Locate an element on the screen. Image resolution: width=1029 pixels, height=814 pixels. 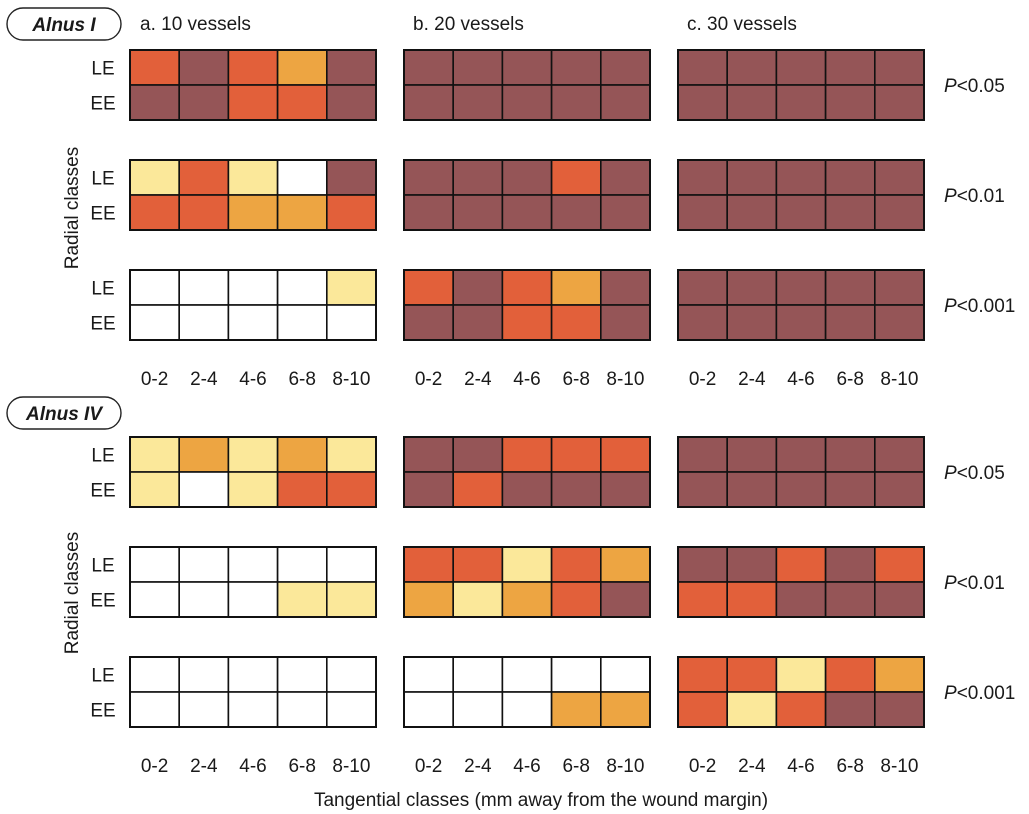
significance-label: P<0.001 is located at coordinates (979, 693).